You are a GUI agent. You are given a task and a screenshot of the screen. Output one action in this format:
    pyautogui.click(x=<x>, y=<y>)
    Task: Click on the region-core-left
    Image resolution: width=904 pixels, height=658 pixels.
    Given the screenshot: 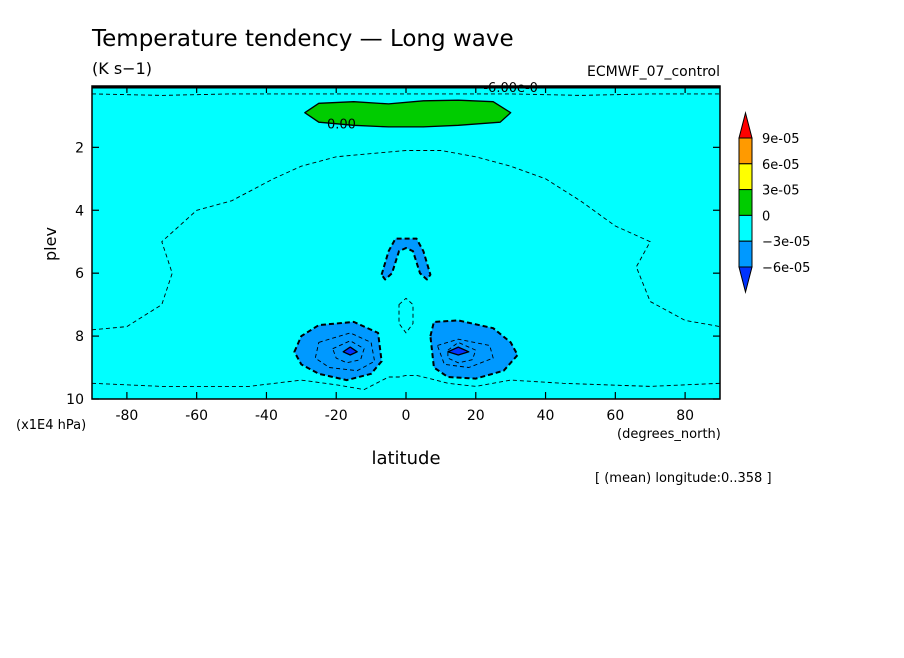 What is the action you would take?
    pyautogui.click(x=350, y=351)
    